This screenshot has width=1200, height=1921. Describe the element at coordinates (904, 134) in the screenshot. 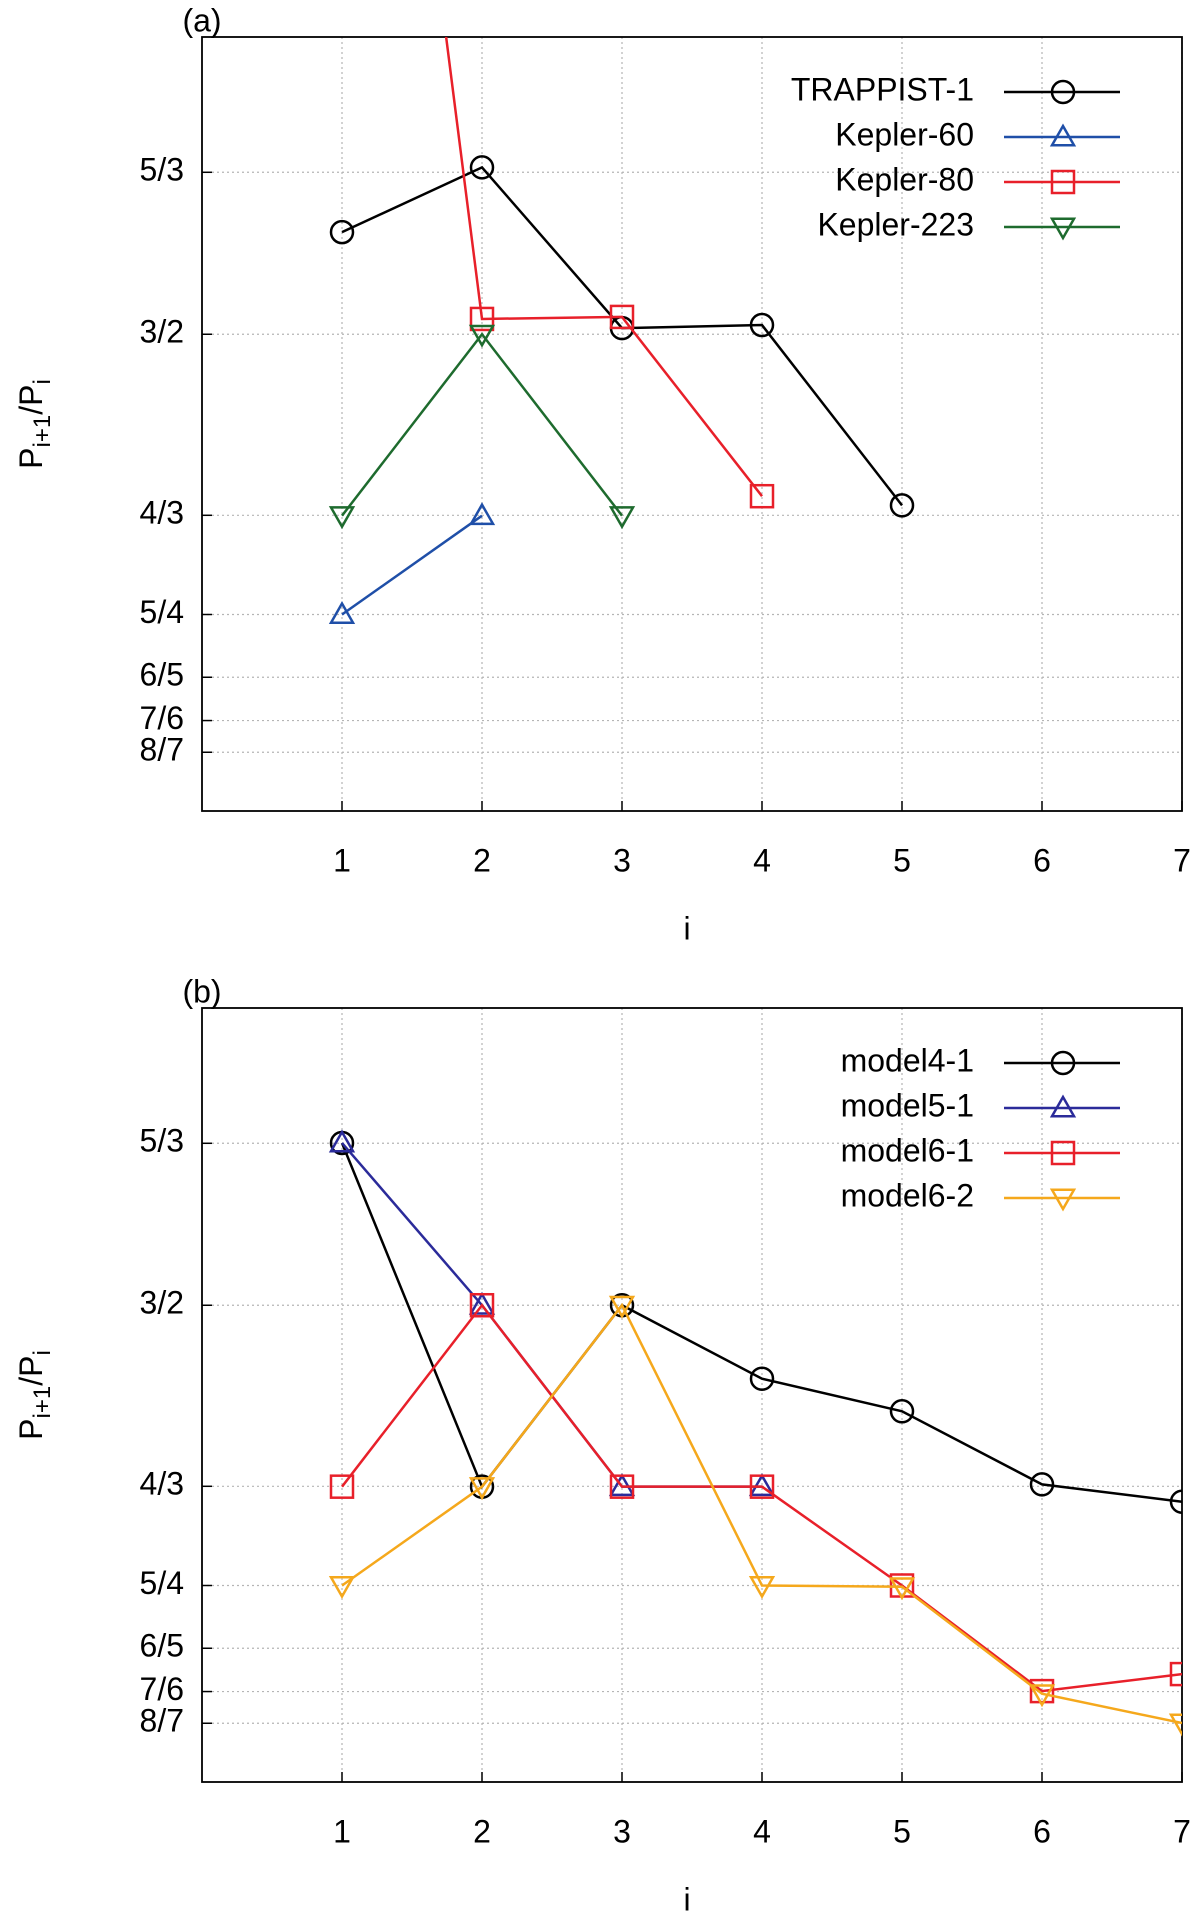

I see `legend-label: Kepler-60` at that location.